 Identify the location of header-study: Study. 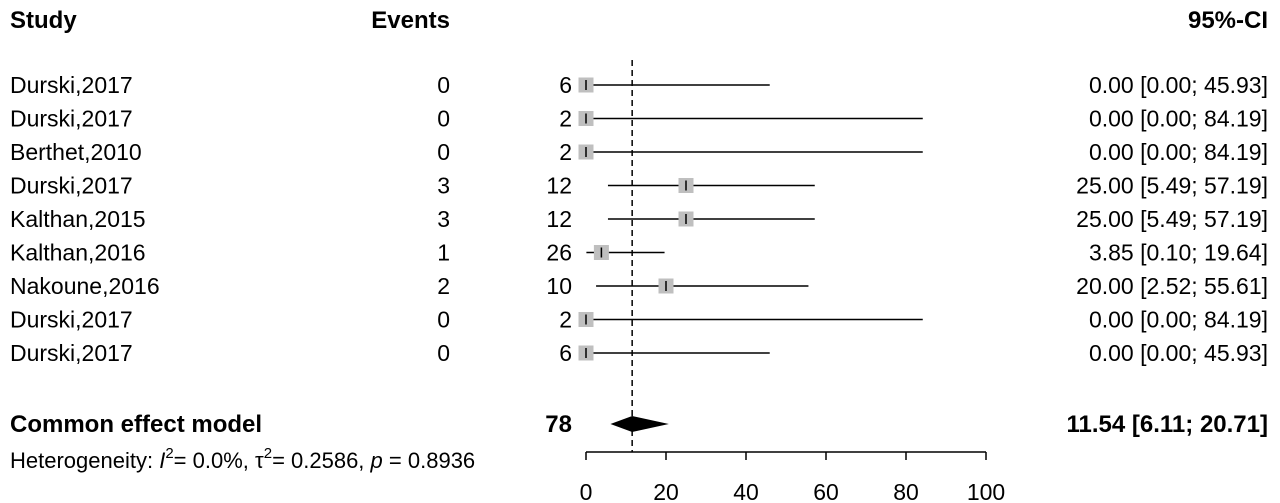
(43, 20).